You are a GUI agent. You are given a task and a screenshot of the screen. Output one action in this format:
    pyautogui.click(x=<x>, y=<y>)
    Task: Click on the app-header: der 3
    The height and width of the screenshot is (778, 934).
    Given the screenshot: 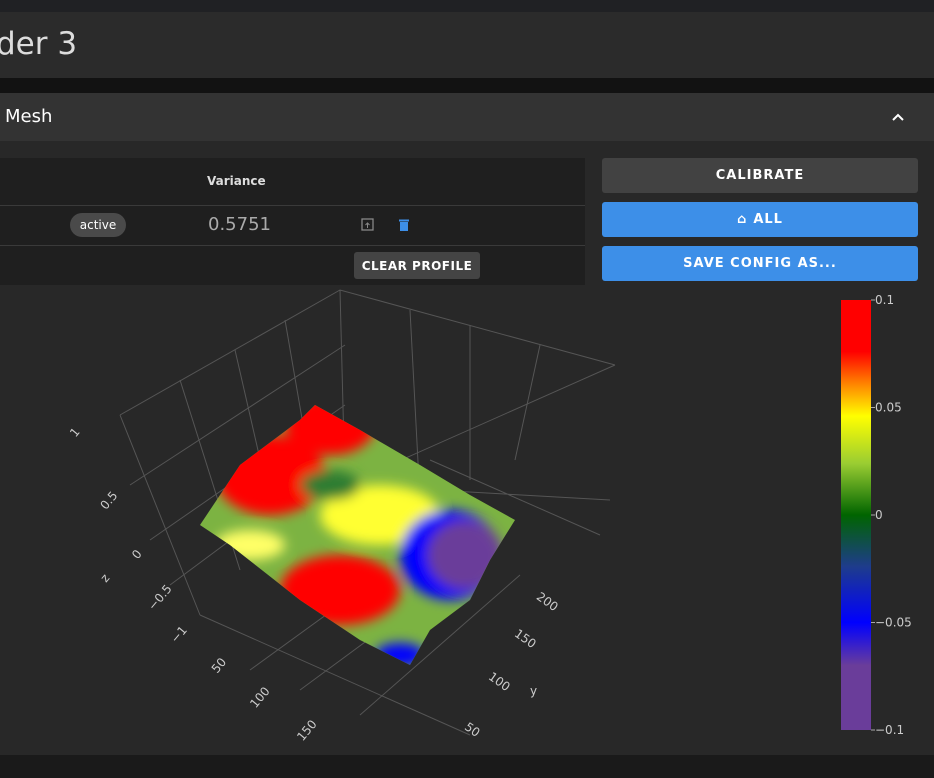 What is the action you would take?
    pyautogui.click(x=467, y=45)
    